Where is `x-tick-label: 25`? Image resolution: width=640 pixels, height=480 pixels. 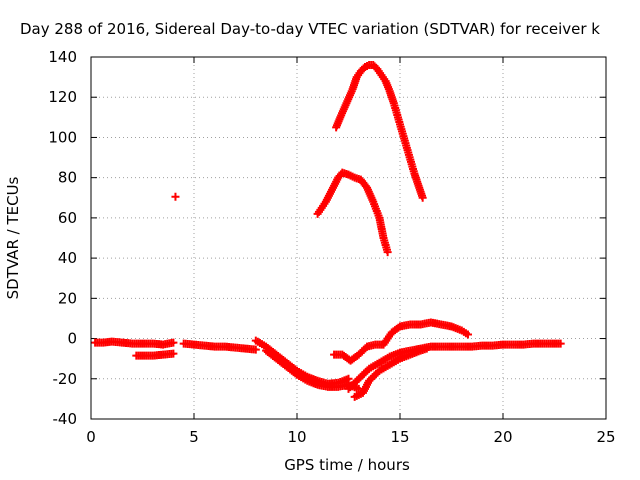
x-tick-label: 25 is located at coordinates (605, 437).